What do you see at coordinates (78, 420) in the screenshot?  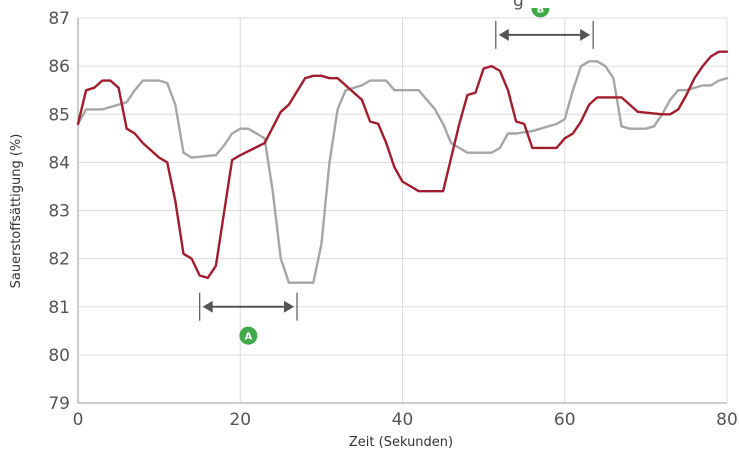 I see `x-tick-label: 0` at bounding box center [78, 420].